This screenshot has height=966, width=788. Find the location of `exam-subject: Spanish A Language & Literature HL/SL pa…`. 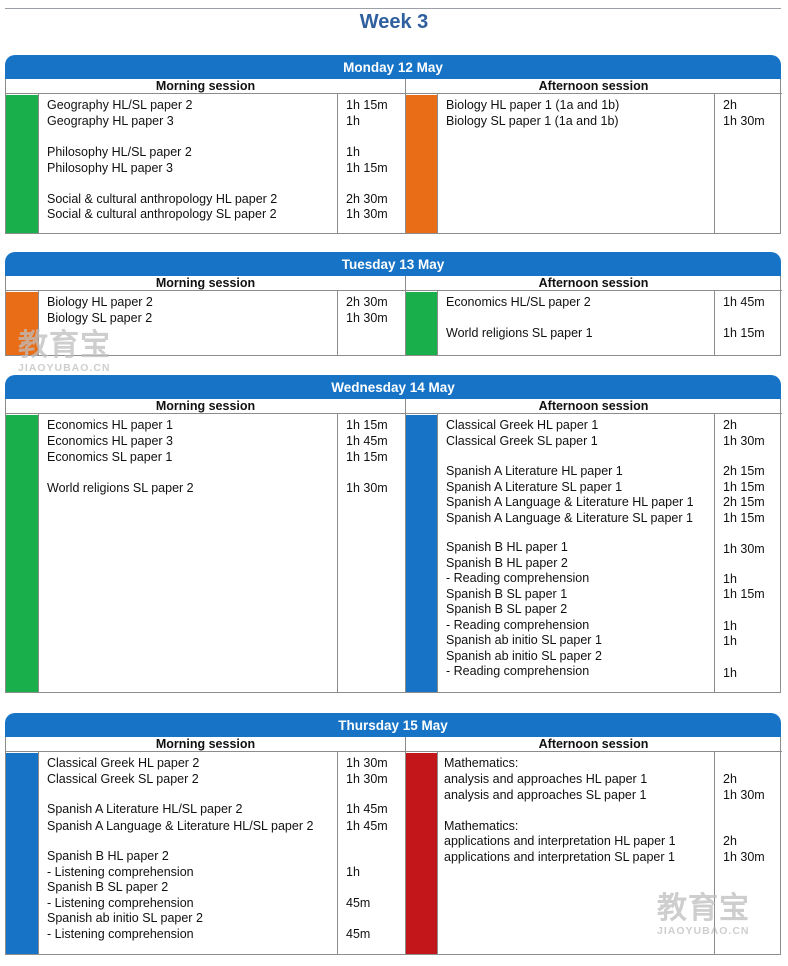

exam-subject: Spanish A Language & Literature HL/SL pa… is located at coordinates (180, 826).